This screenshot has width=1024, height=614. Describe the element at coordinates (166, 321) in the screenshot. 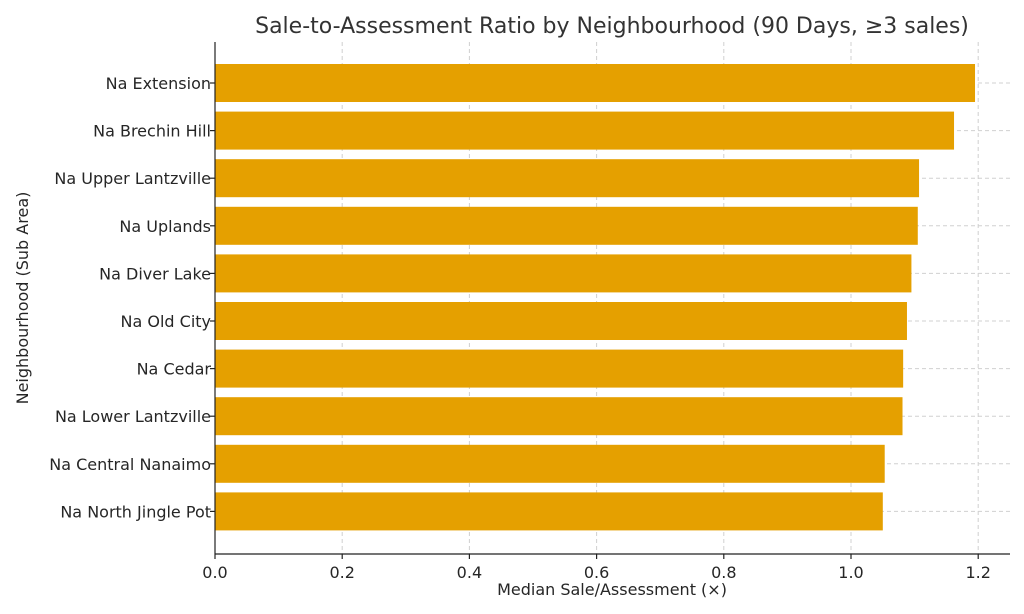

I see `category-label: Na Old City` at that location.